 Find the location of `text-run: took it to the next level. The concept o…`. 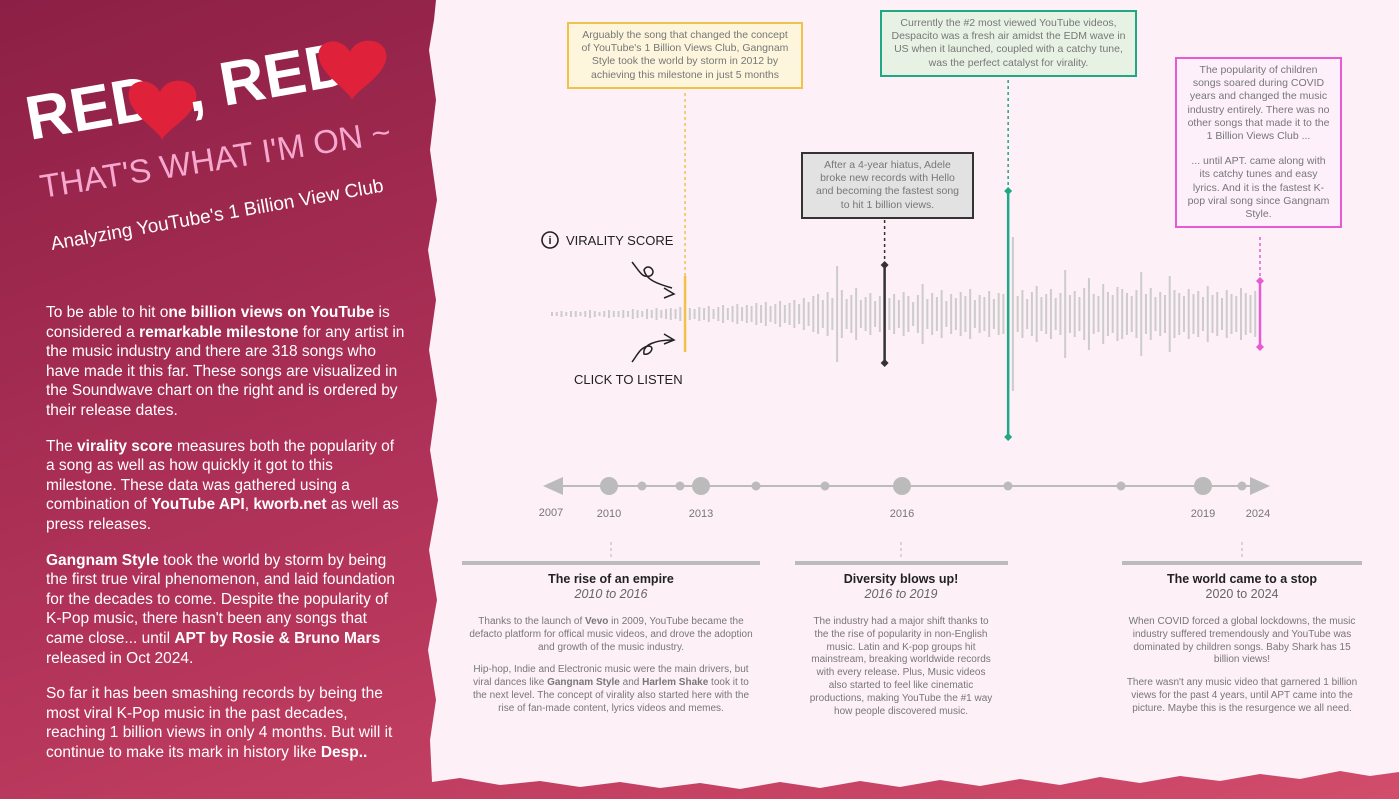

text-run: took it to the next level. The concept o… is located at coordinates (611, 695).